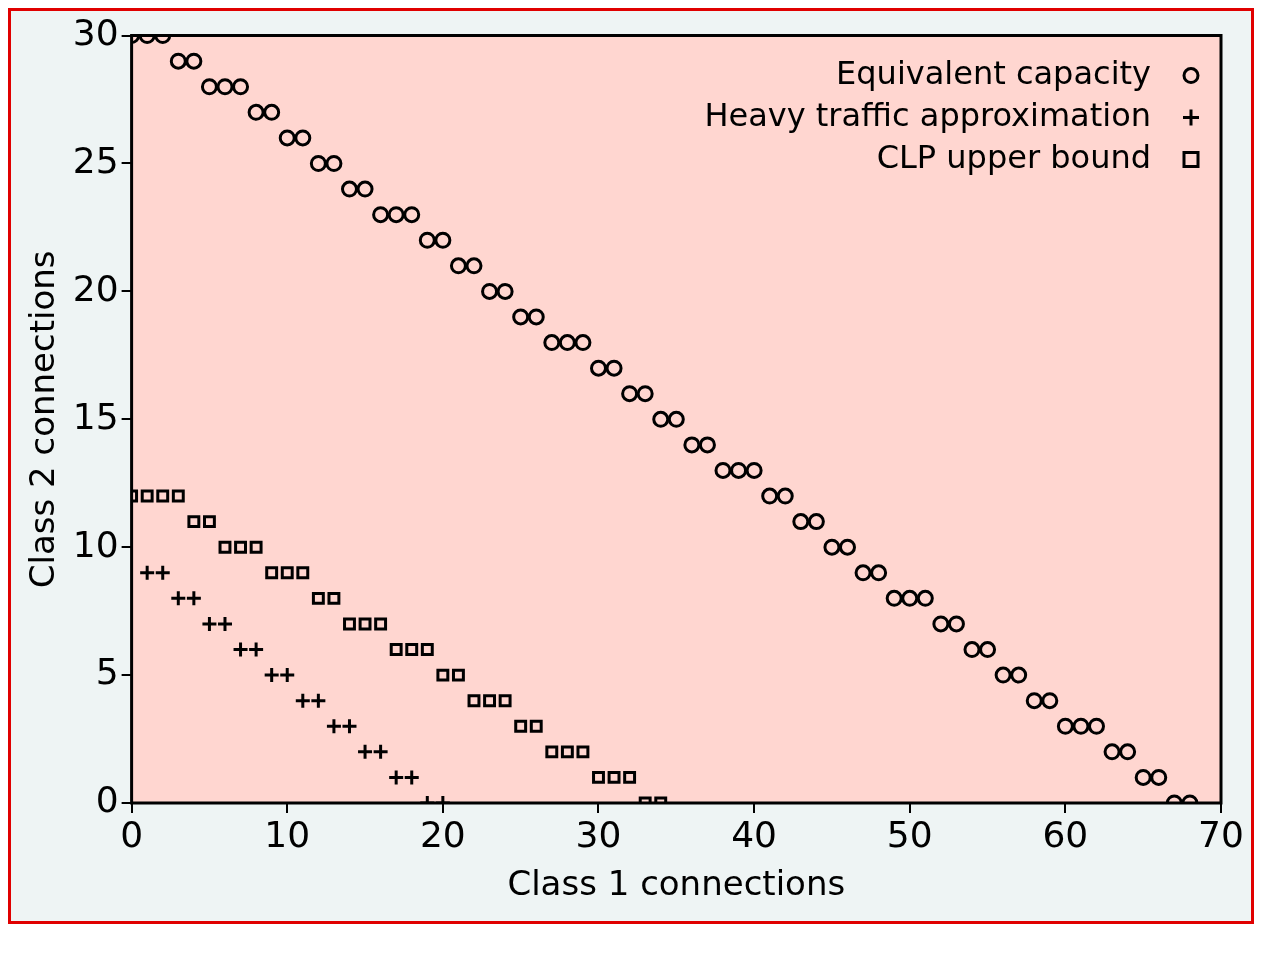 The height and width of the screenshot is (960, 1287). Describe the element at coordinates (676, 883) in the screenshot. I see `x-axis-title: Class 1 connections` at that location.